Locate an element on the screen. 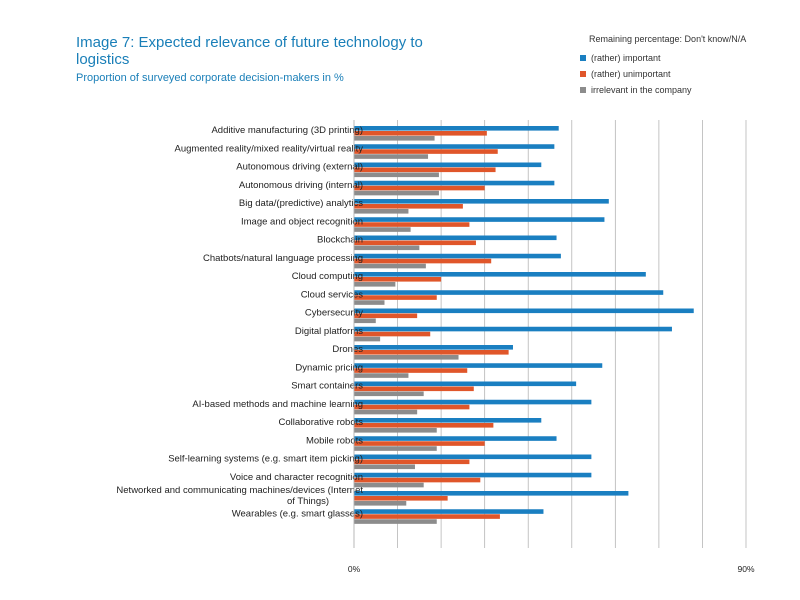 Image resolution: width=800 pixels, height=600 pixels. legend-item-irrelevant: irrelevant in the company is located at coordinates (636, 90).